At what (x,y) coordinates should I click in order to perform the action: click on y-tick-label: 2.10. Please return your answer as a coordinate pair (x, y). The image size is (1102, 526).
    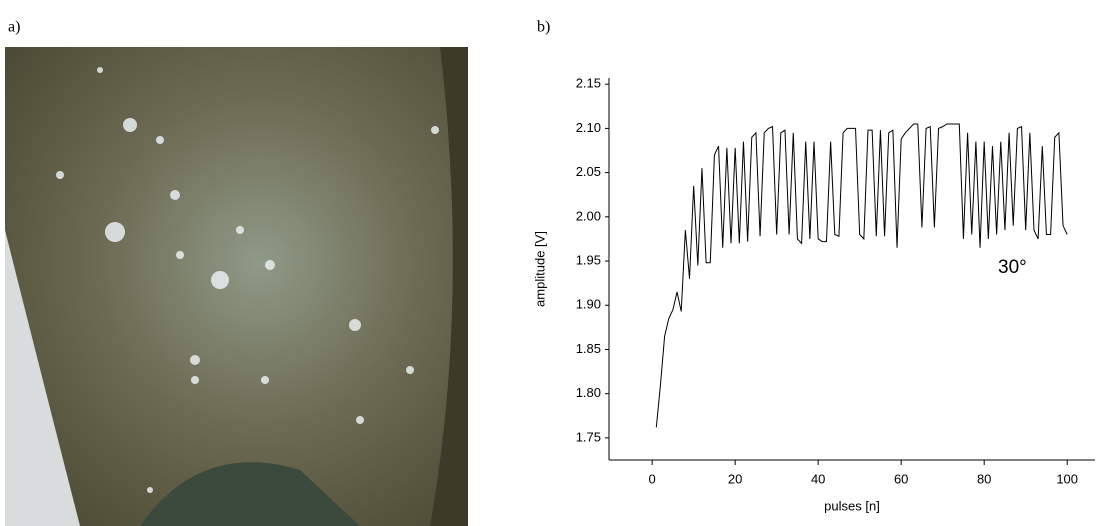
    Looking at the image, I should click on (588, 127).